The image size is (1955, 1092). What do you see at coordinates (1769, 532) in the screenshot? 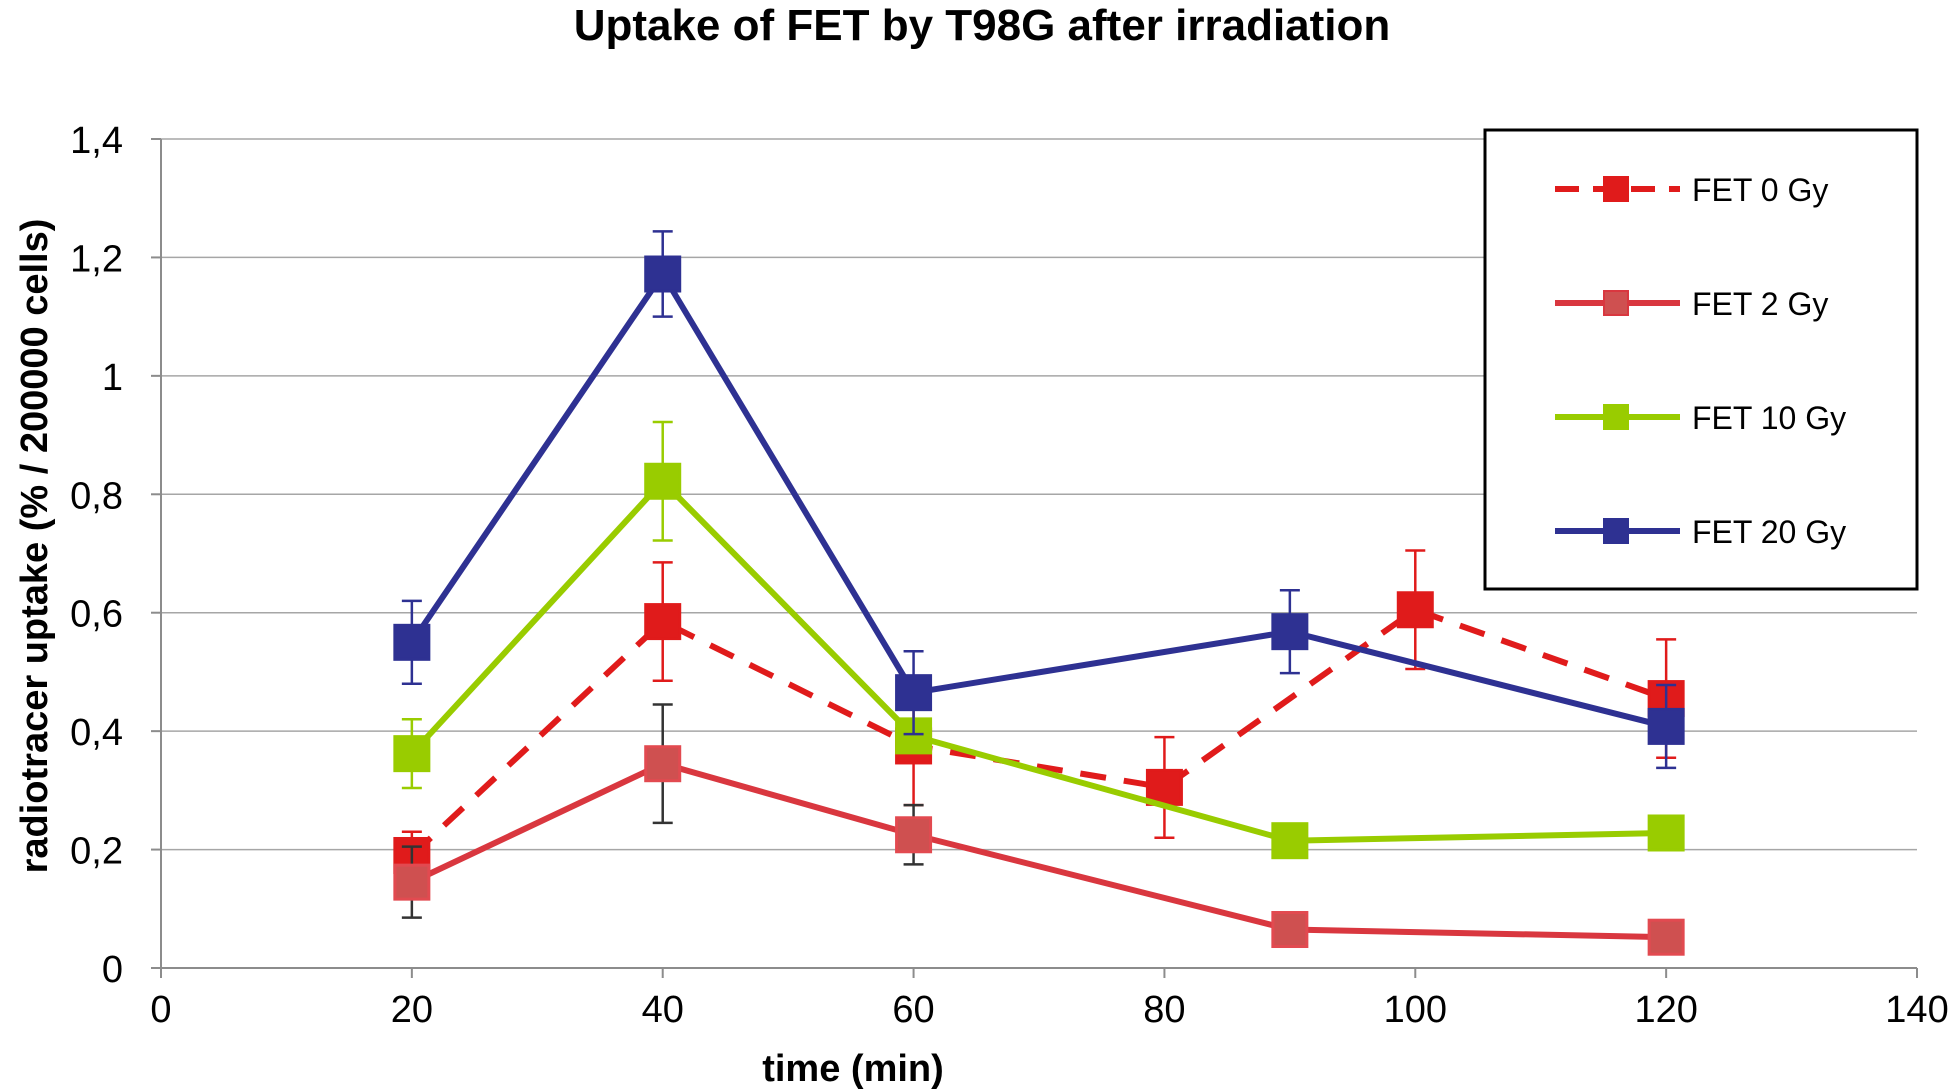
I see `legend-label-fet-20-gy: FET 20 Gy` at bounding box center [1769, 532].